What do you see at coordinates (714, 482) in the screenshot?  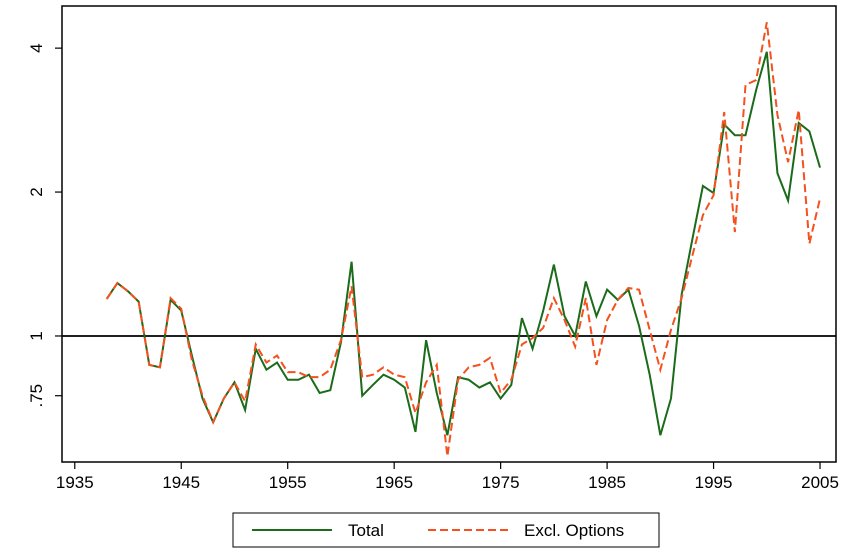 I see `x-tick-label: 1995` at bounding box center [714, 482].